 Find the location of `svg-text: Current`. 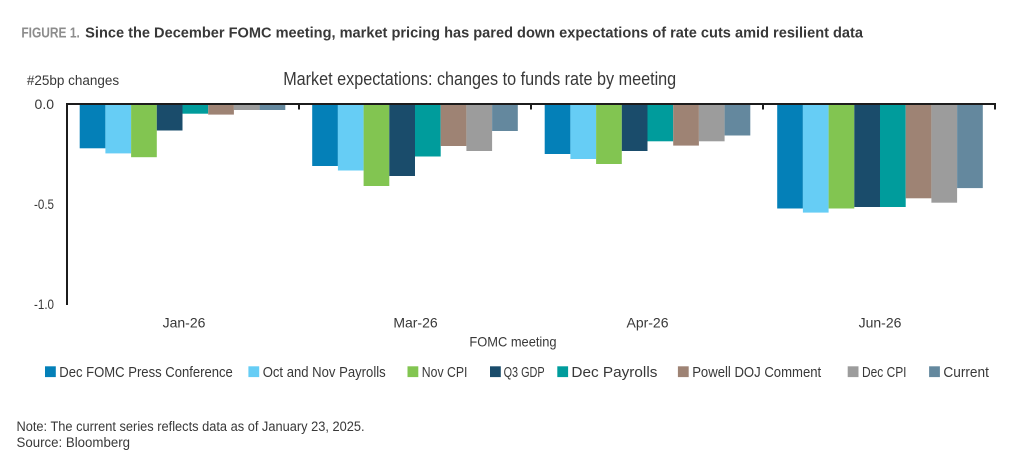

svg-text: Current is located at coordinates (966, 373).